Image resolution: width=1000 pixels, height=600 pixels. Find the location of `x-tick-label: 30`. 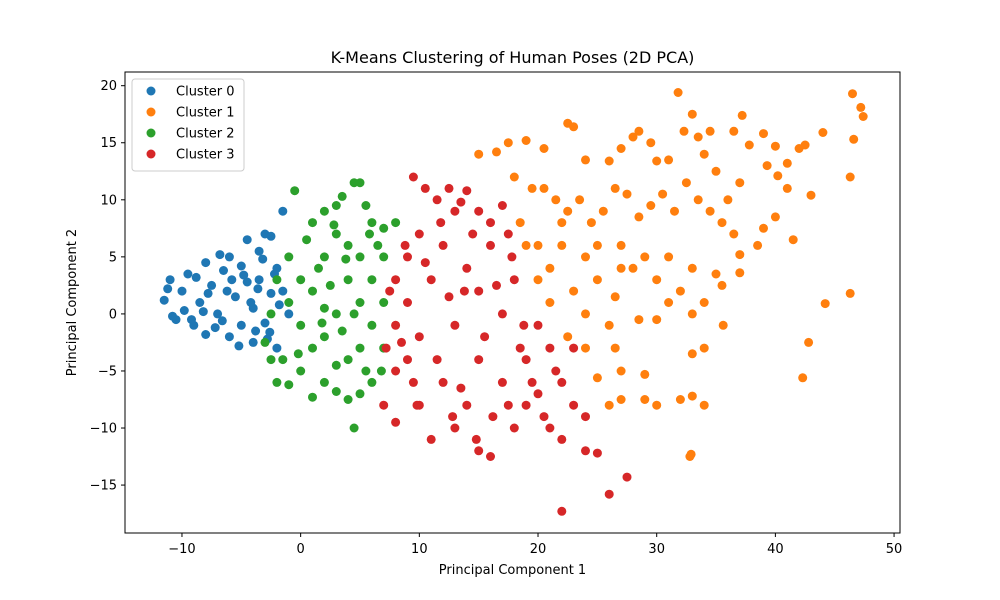

x-tick-label: 30 is located at coordinates (656, 549).